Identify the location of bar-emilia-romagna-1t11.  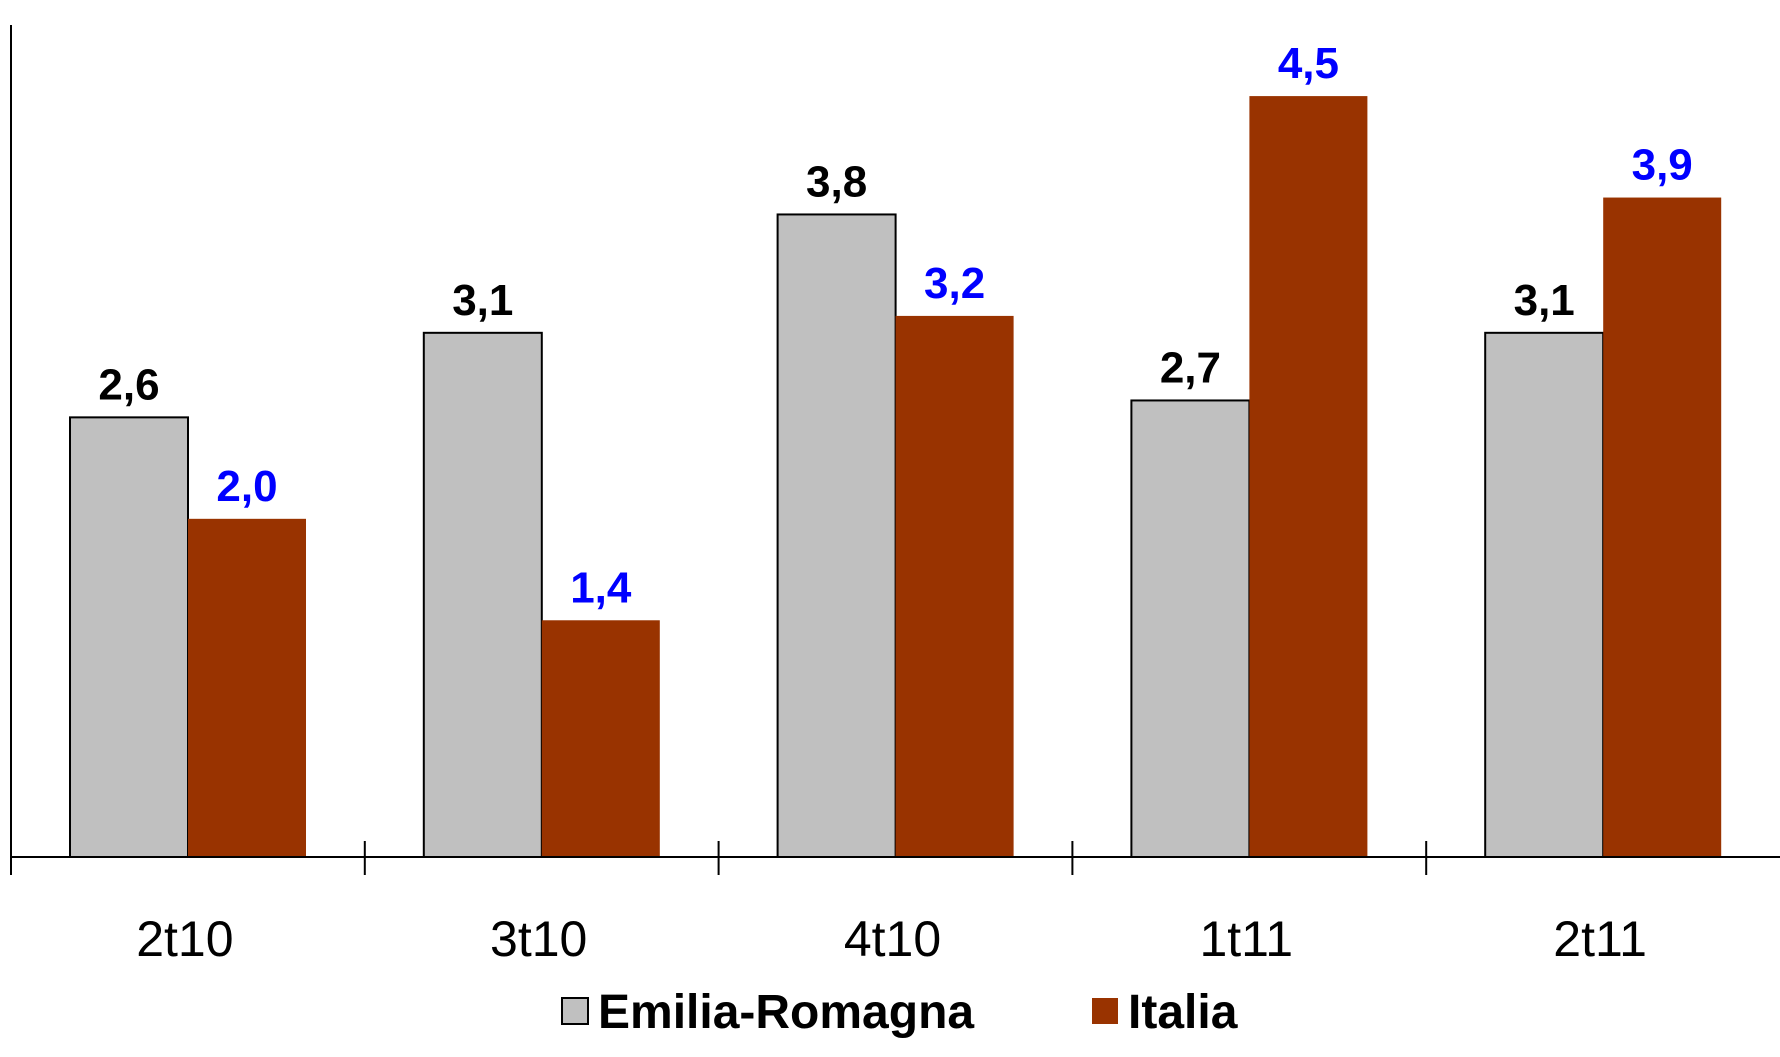
(1190, 628).